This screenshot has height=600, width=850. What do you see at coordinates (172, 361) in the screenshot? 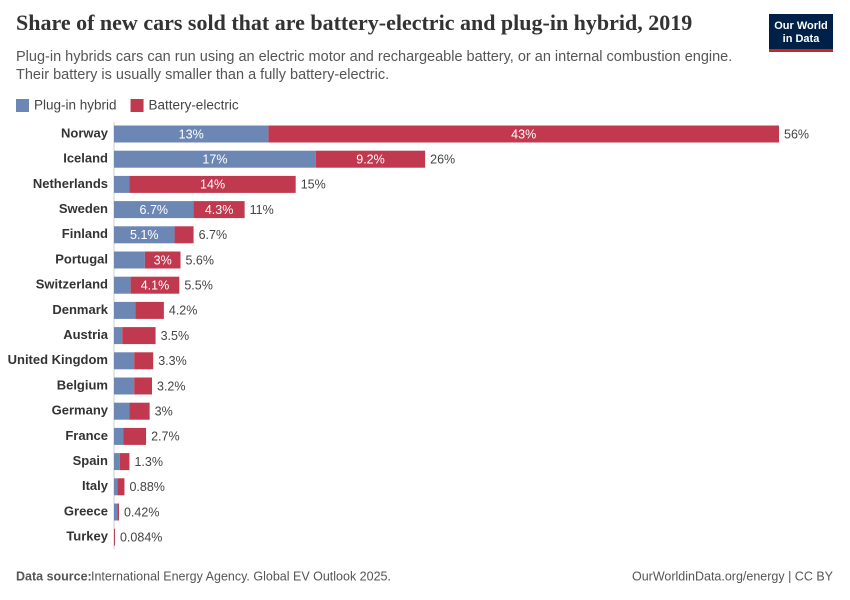
I see `total-label: 3.3%` at bounding box center [172, 361].